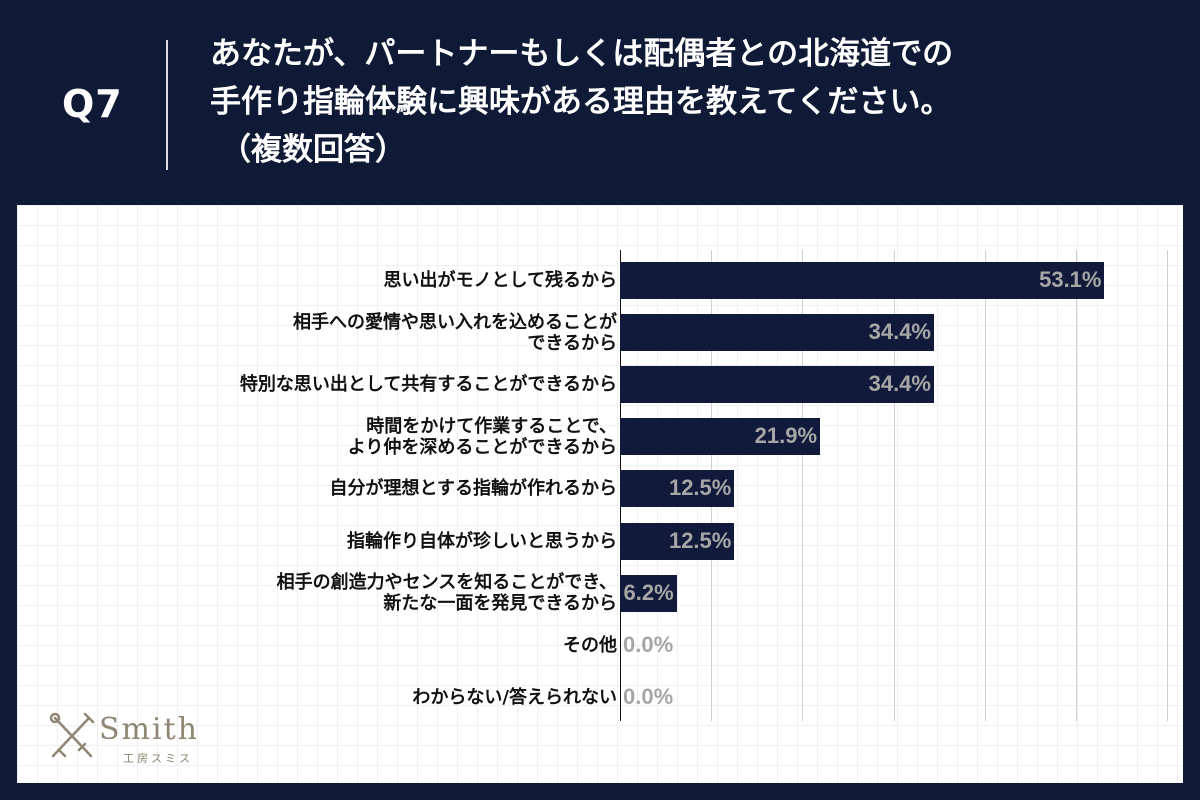 The height and width of the screenshot is (800, 1200). What do you see at coordinates (455, 332) in the screenshot?
I see `category-label: 相手への愛情や思い入れを込めることが できるから` at bounding box center [455, 332].